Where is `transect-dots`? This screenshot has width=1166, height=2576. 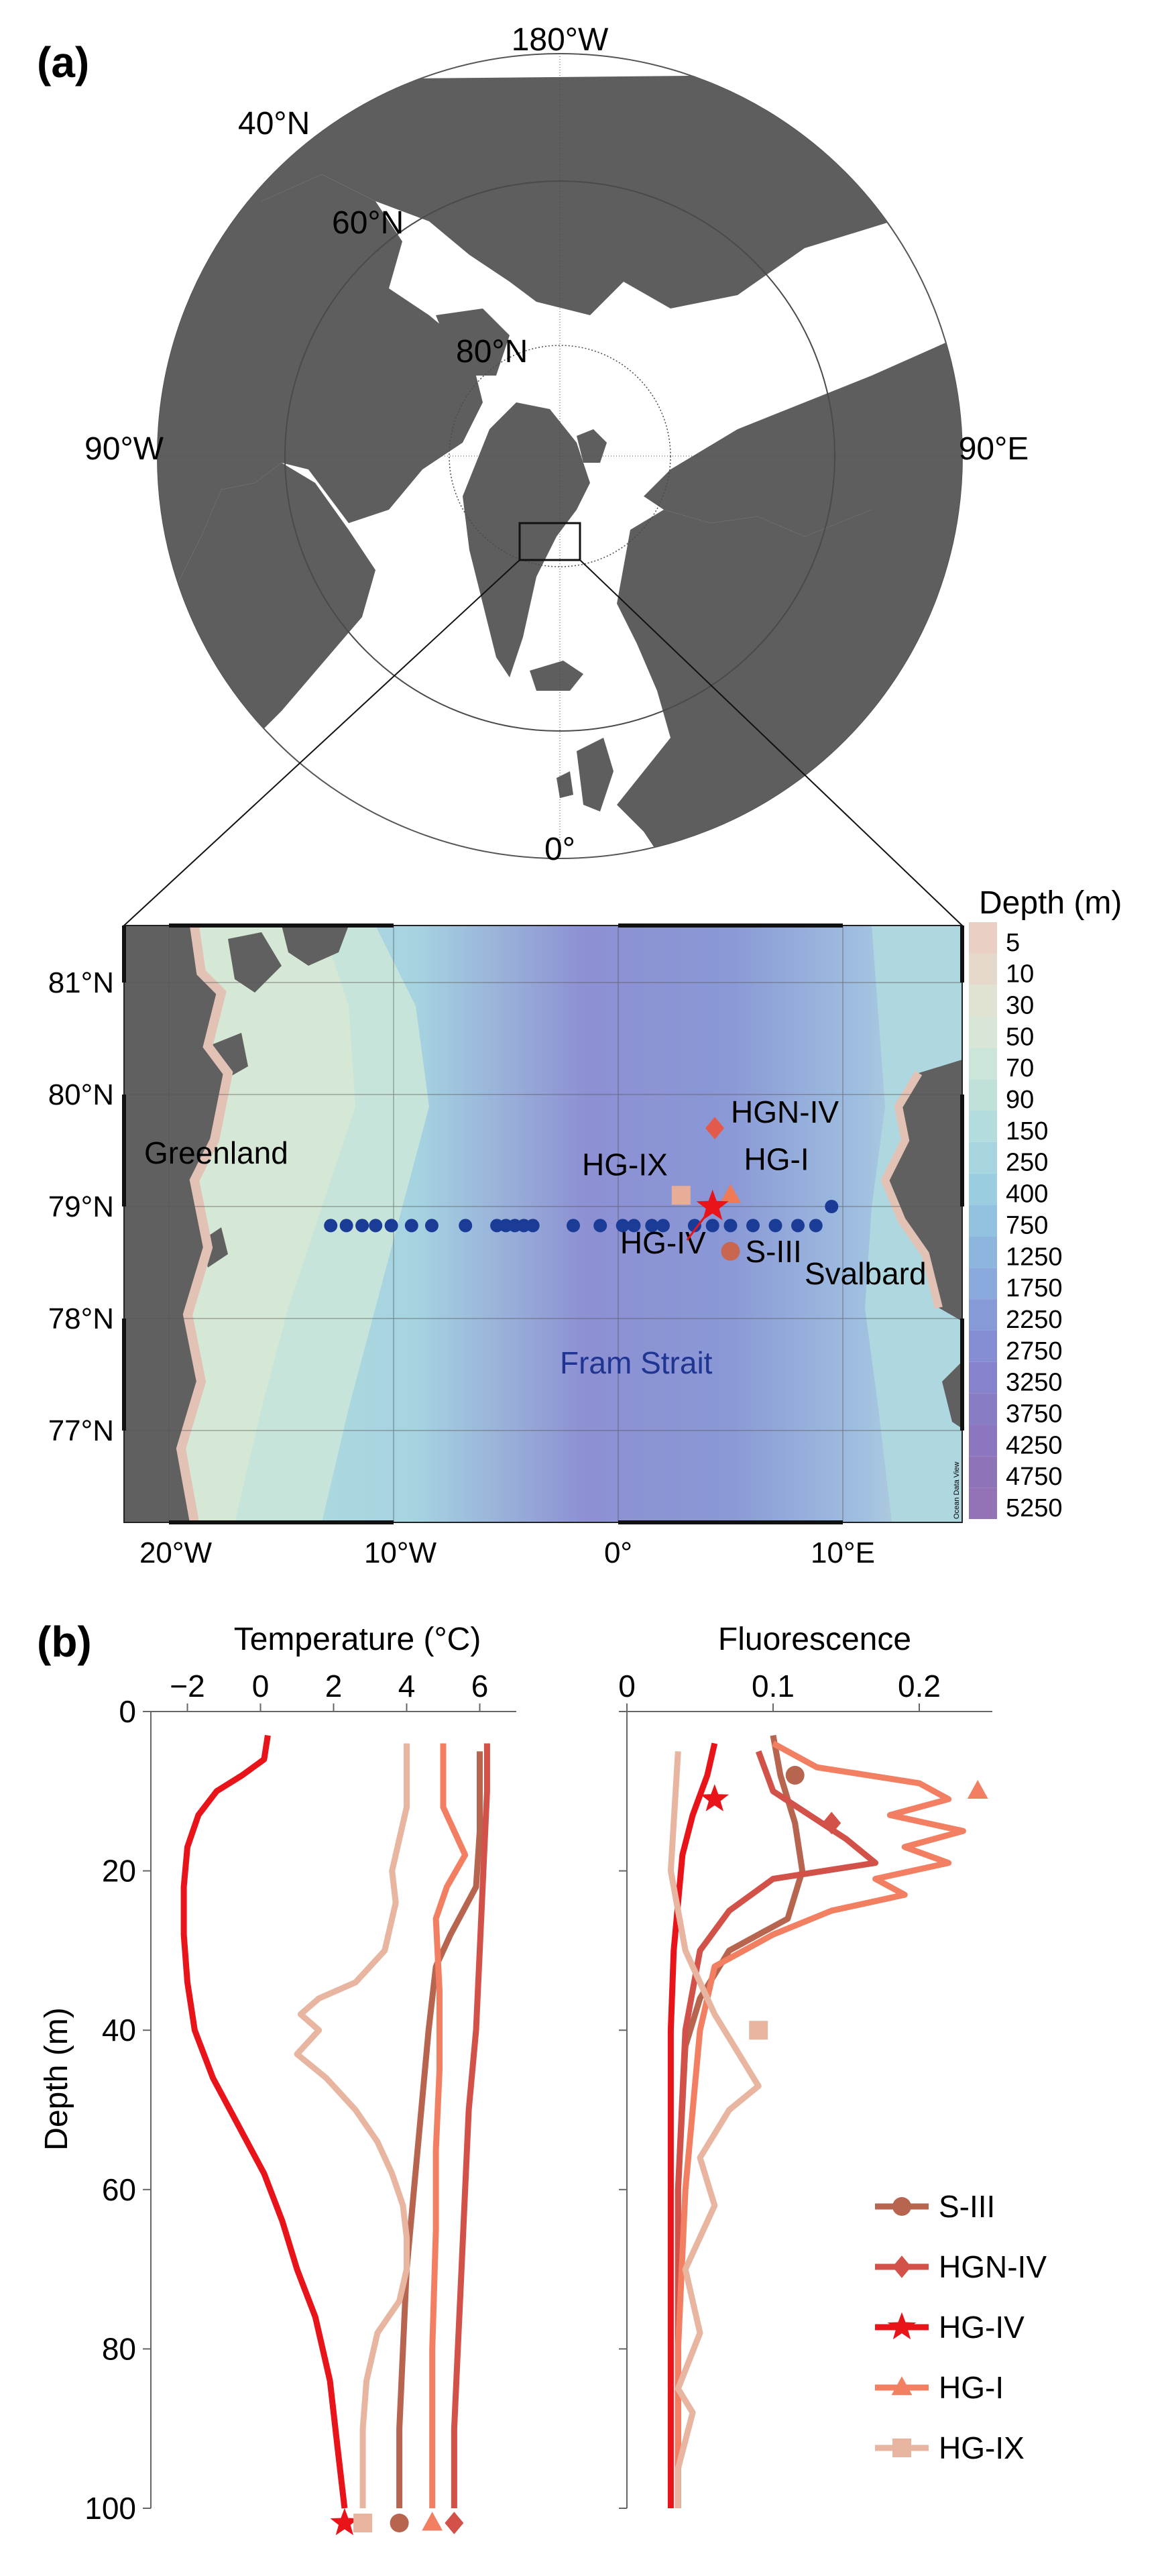 transect-dots is located at coordinates (581, 1216).